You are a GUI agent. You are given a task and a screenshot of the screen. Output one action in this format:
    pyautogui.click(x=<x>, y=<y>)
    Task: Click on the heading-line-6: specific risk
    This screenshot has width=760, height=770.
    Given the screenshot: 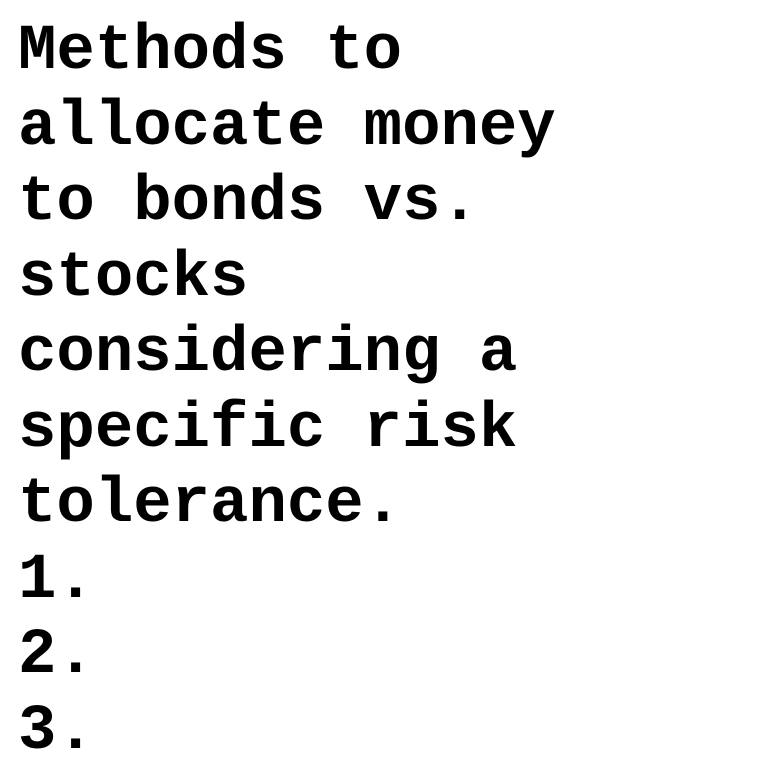 What is the action you would take?
    pyautogui.click(x=383, y=431)
    